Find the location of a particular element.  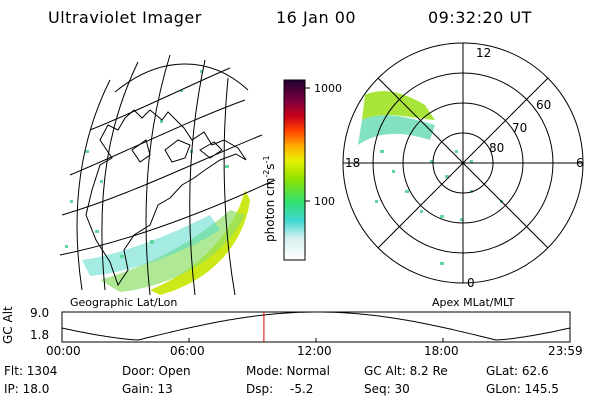

footer-dsp-label: Dsp: is located at coordinates (260, 389).